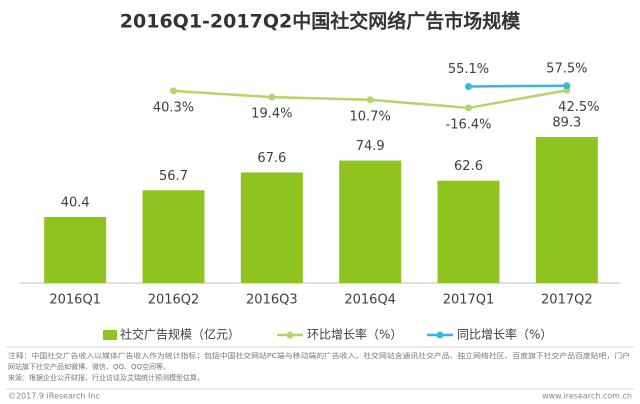 The width and height of the screenshot is (640, 404). Describe the element at coordinates (566, 122) in the screenshot. I see `bar-value-label: 89.3` at that location.